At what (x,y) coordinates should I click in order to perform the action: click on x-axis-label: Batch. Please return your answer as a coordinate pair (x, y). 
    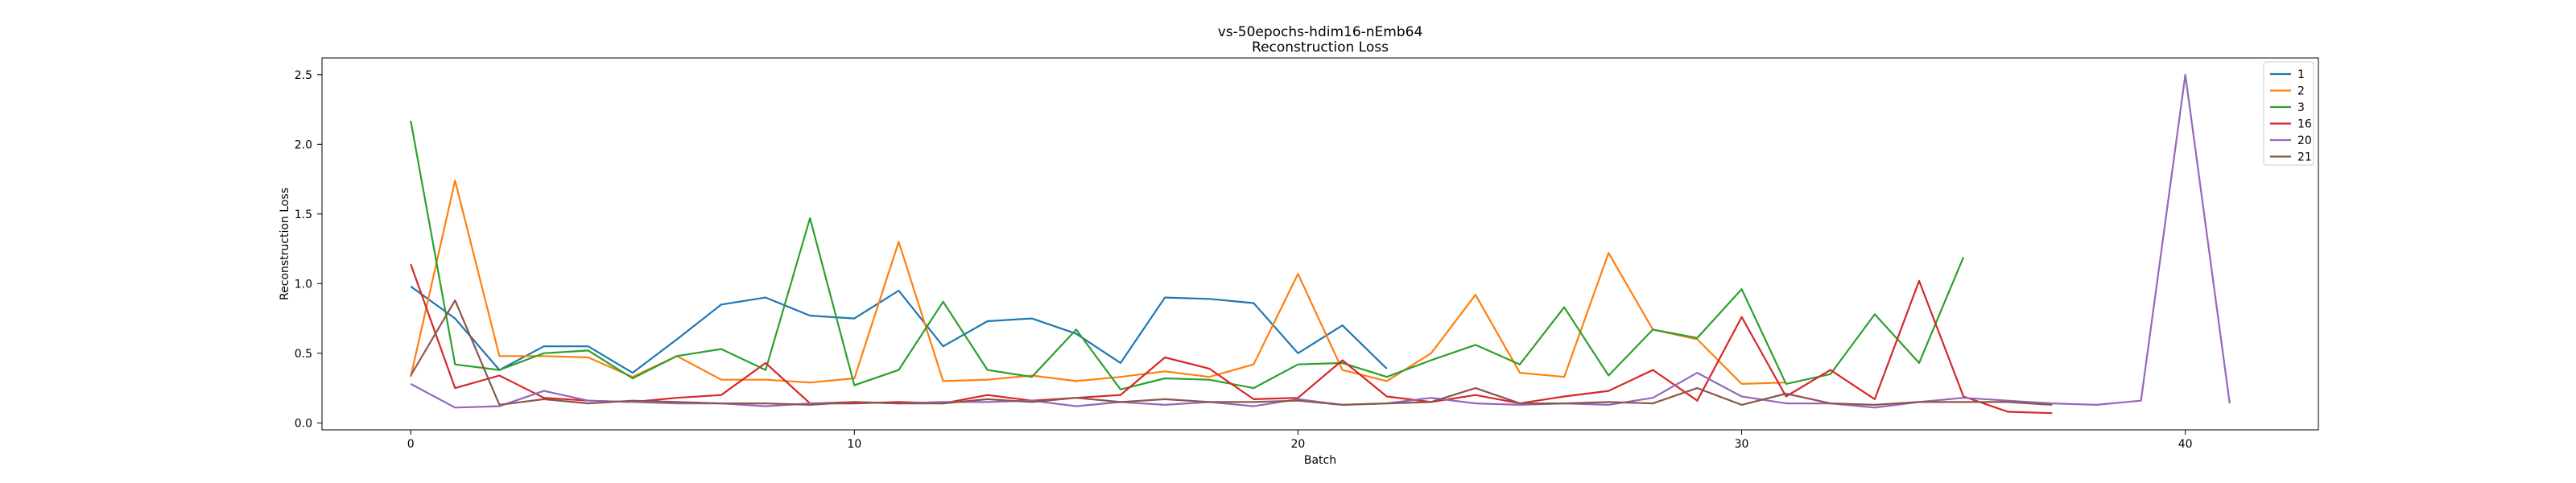
    Looking at the image, I should click on (1320, 460).